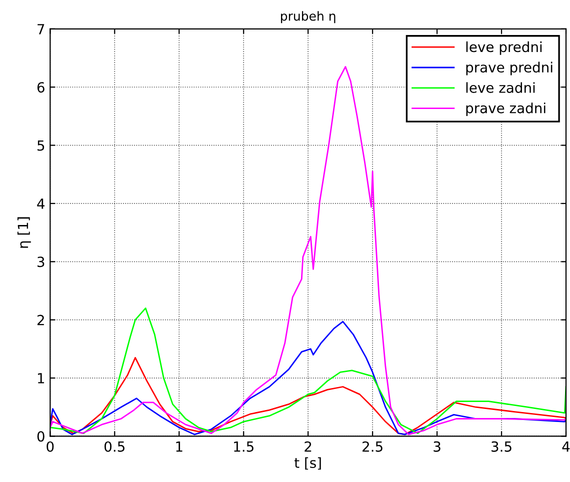 This screenshot has height=482, width=570. What do you see at coordinates (40, 320) in the screenshot?
I see `y-tick-label: 2` at bounding box center [40, 320].